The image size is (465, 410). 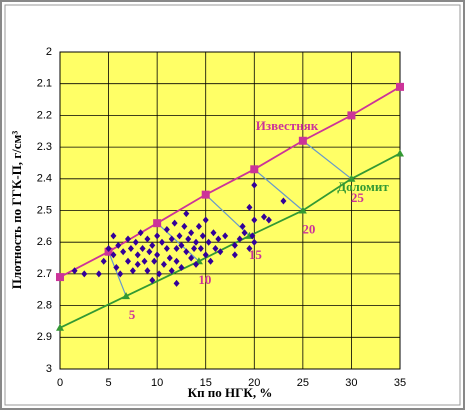 I want to click on x-tick-label: 25, so click(x=303, y=383).